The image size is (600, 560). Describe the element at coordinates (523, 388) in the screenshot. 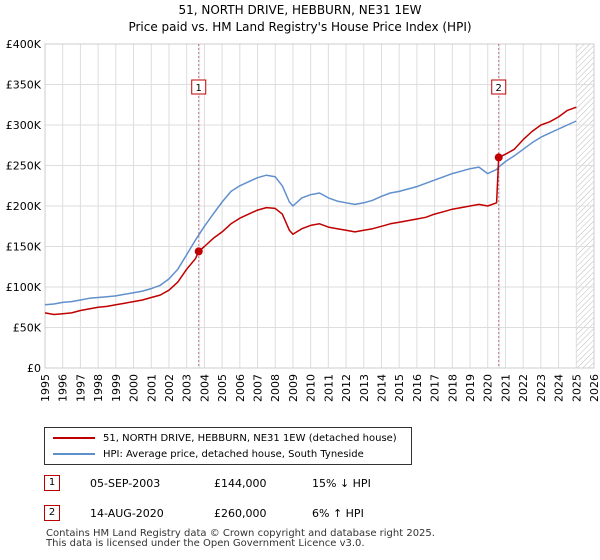

I see `x-tick-label: 2022` at that location.